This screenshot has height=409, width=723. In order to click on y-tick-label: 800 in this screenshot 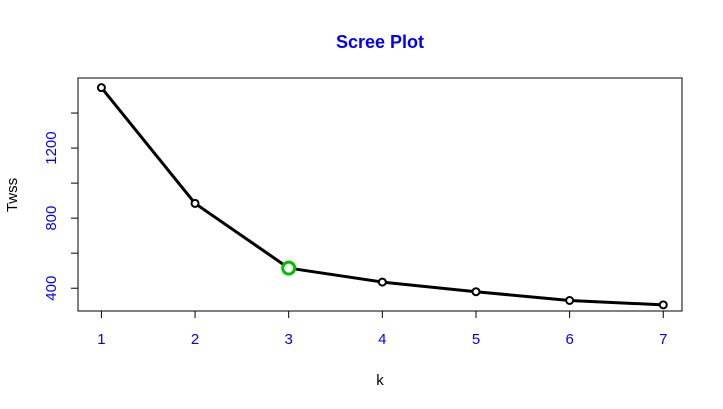, I will do `click(51, 218)`.